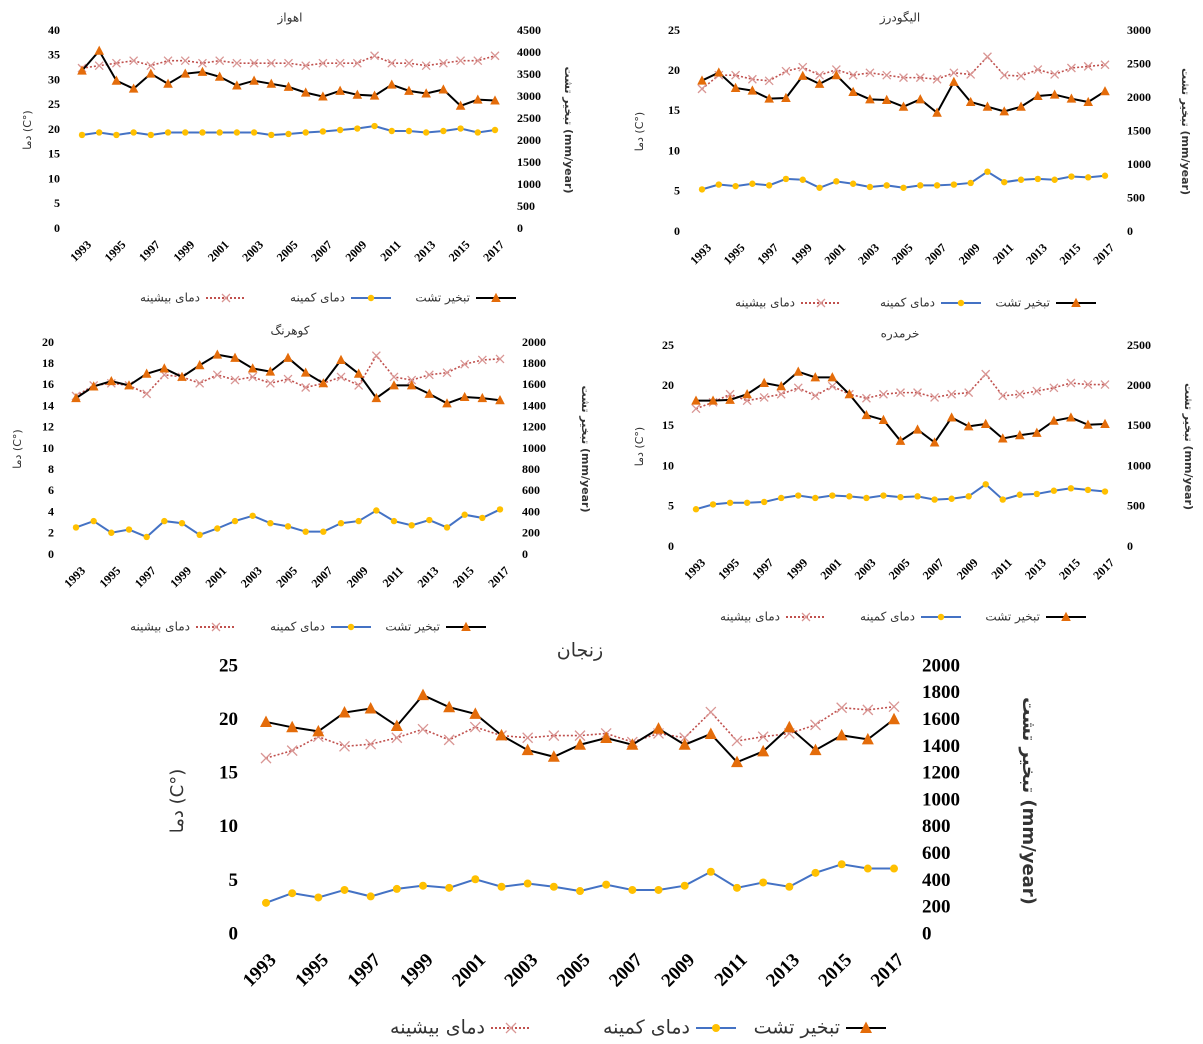 This screenshot has height=1044, width=1203. What do you see at coordinates (286, 577) in the screenshot?
I see `x-tick-label: 2005` at bounding box center [286, 577].